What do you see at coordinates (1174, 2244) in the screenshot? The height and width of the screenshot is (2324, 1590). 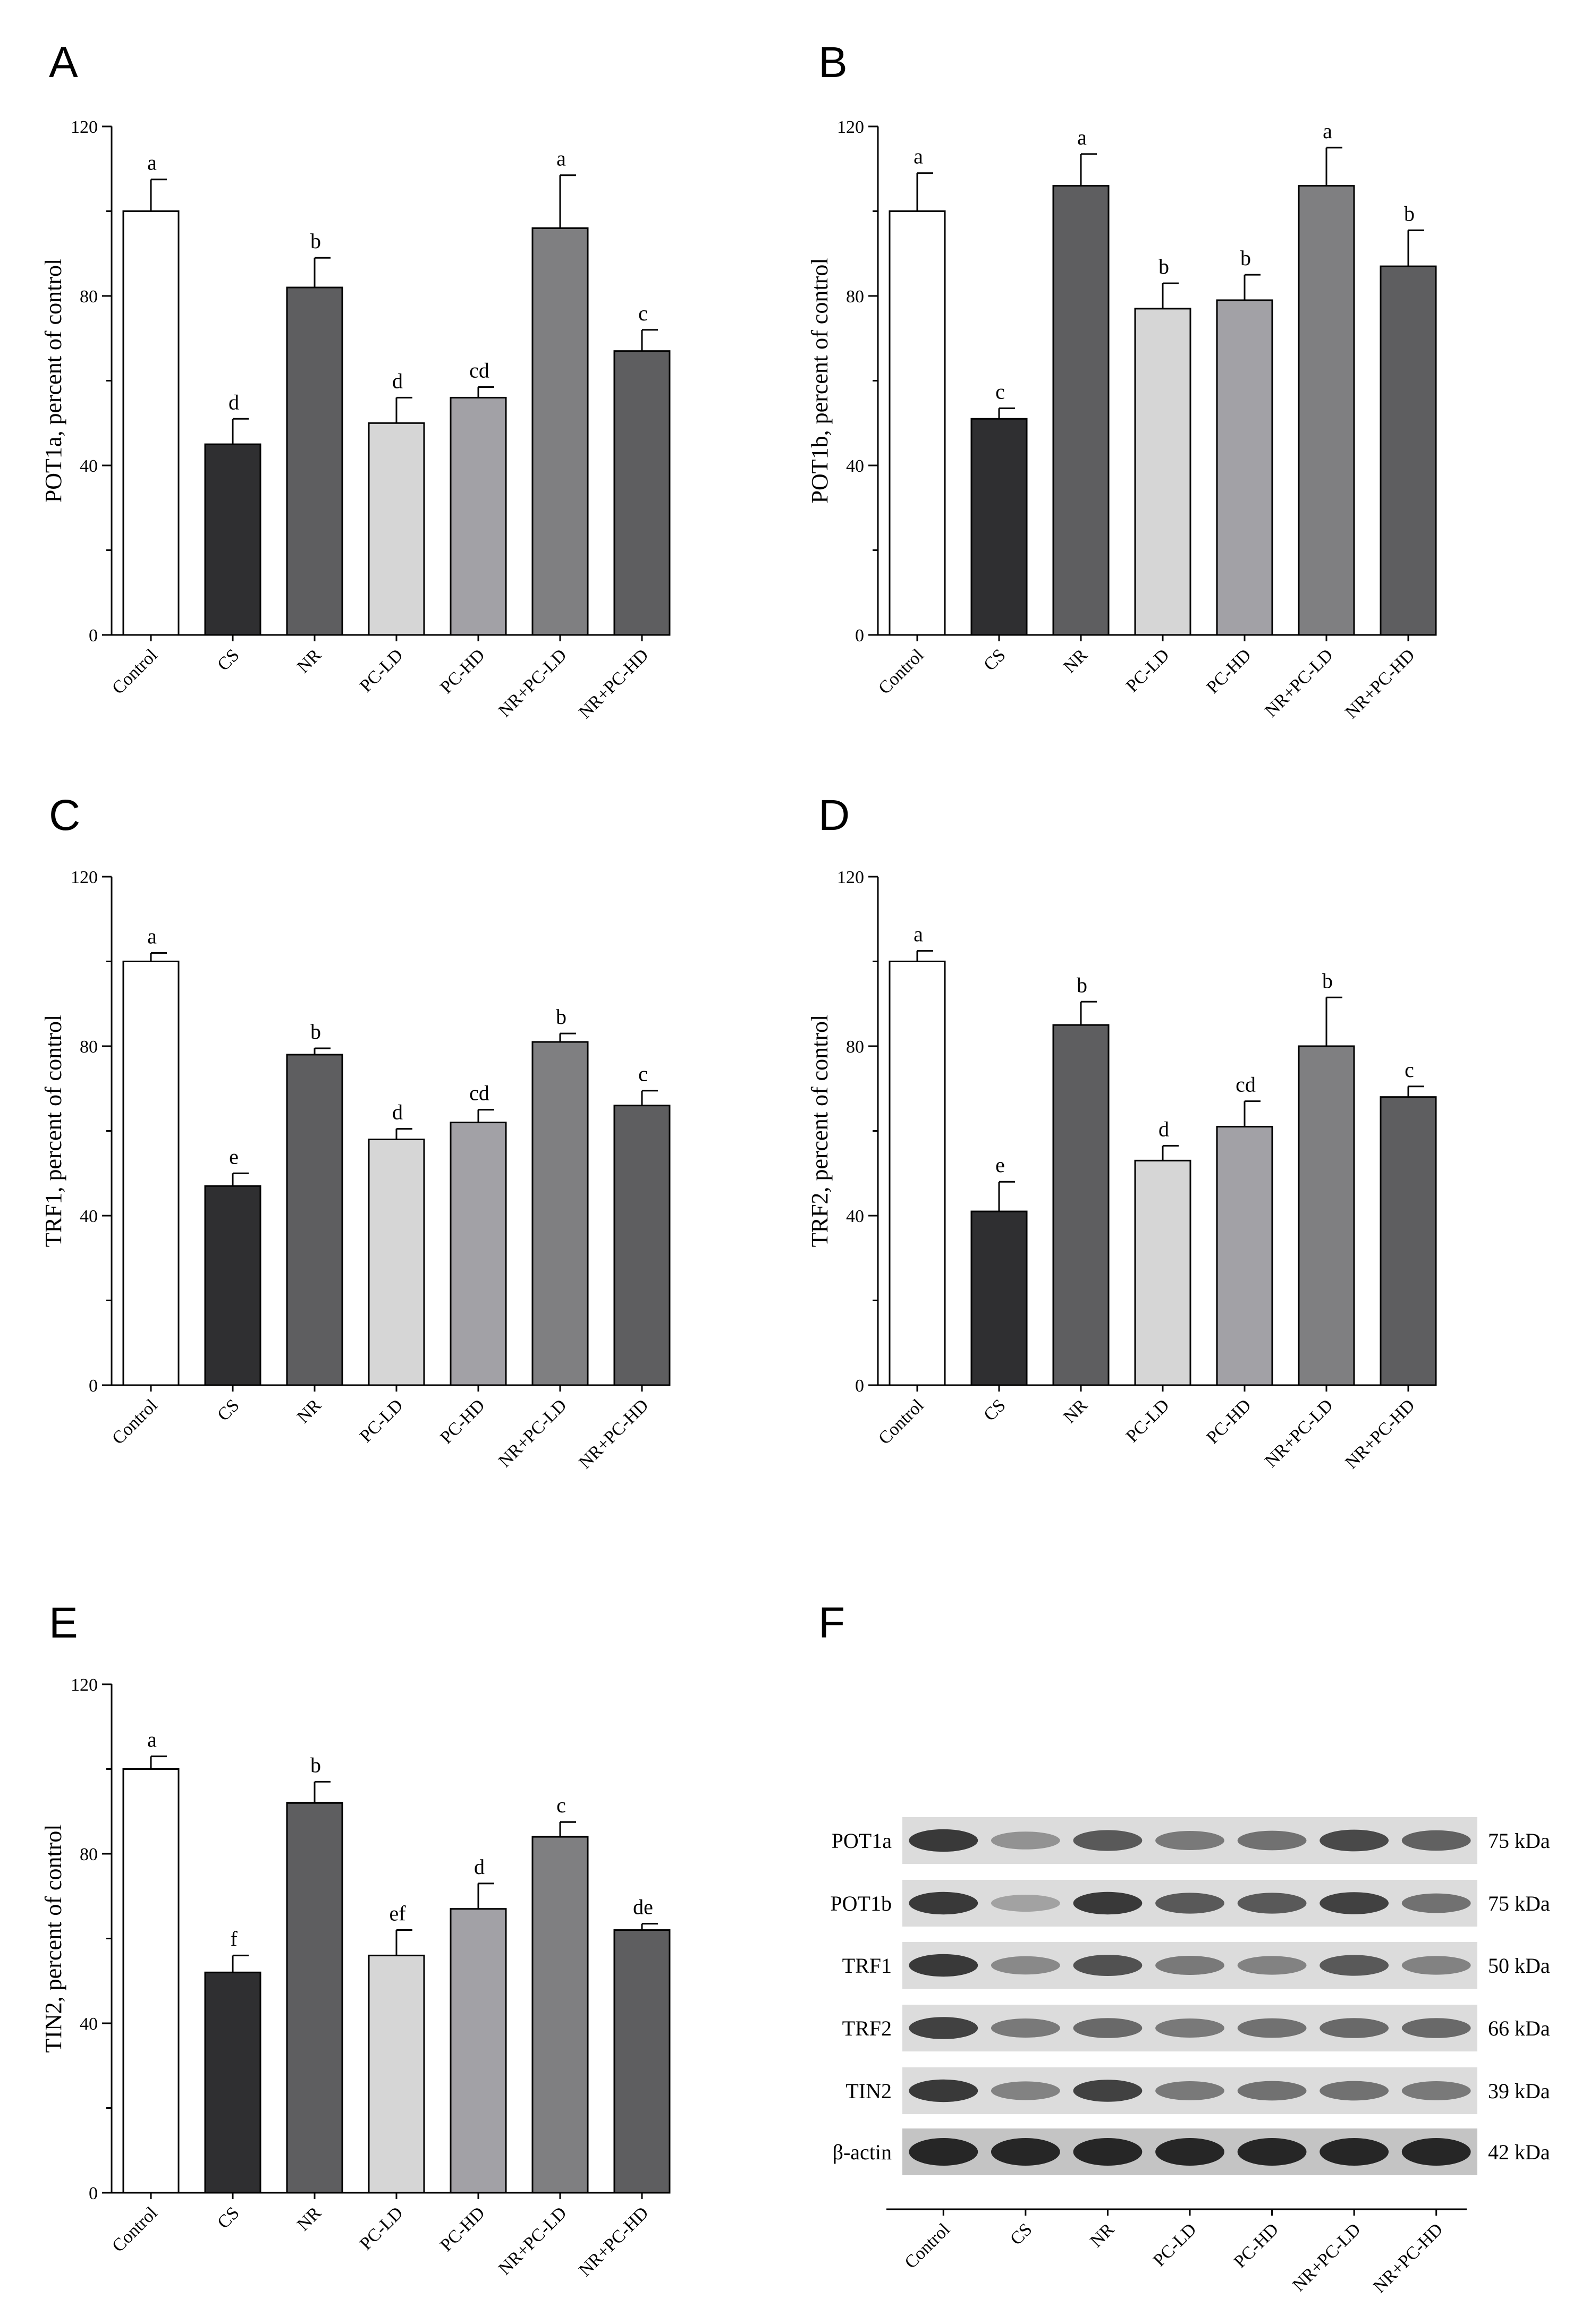 I see `blot-lane-label: PC-LD` at bounding box center [1174, 2244].